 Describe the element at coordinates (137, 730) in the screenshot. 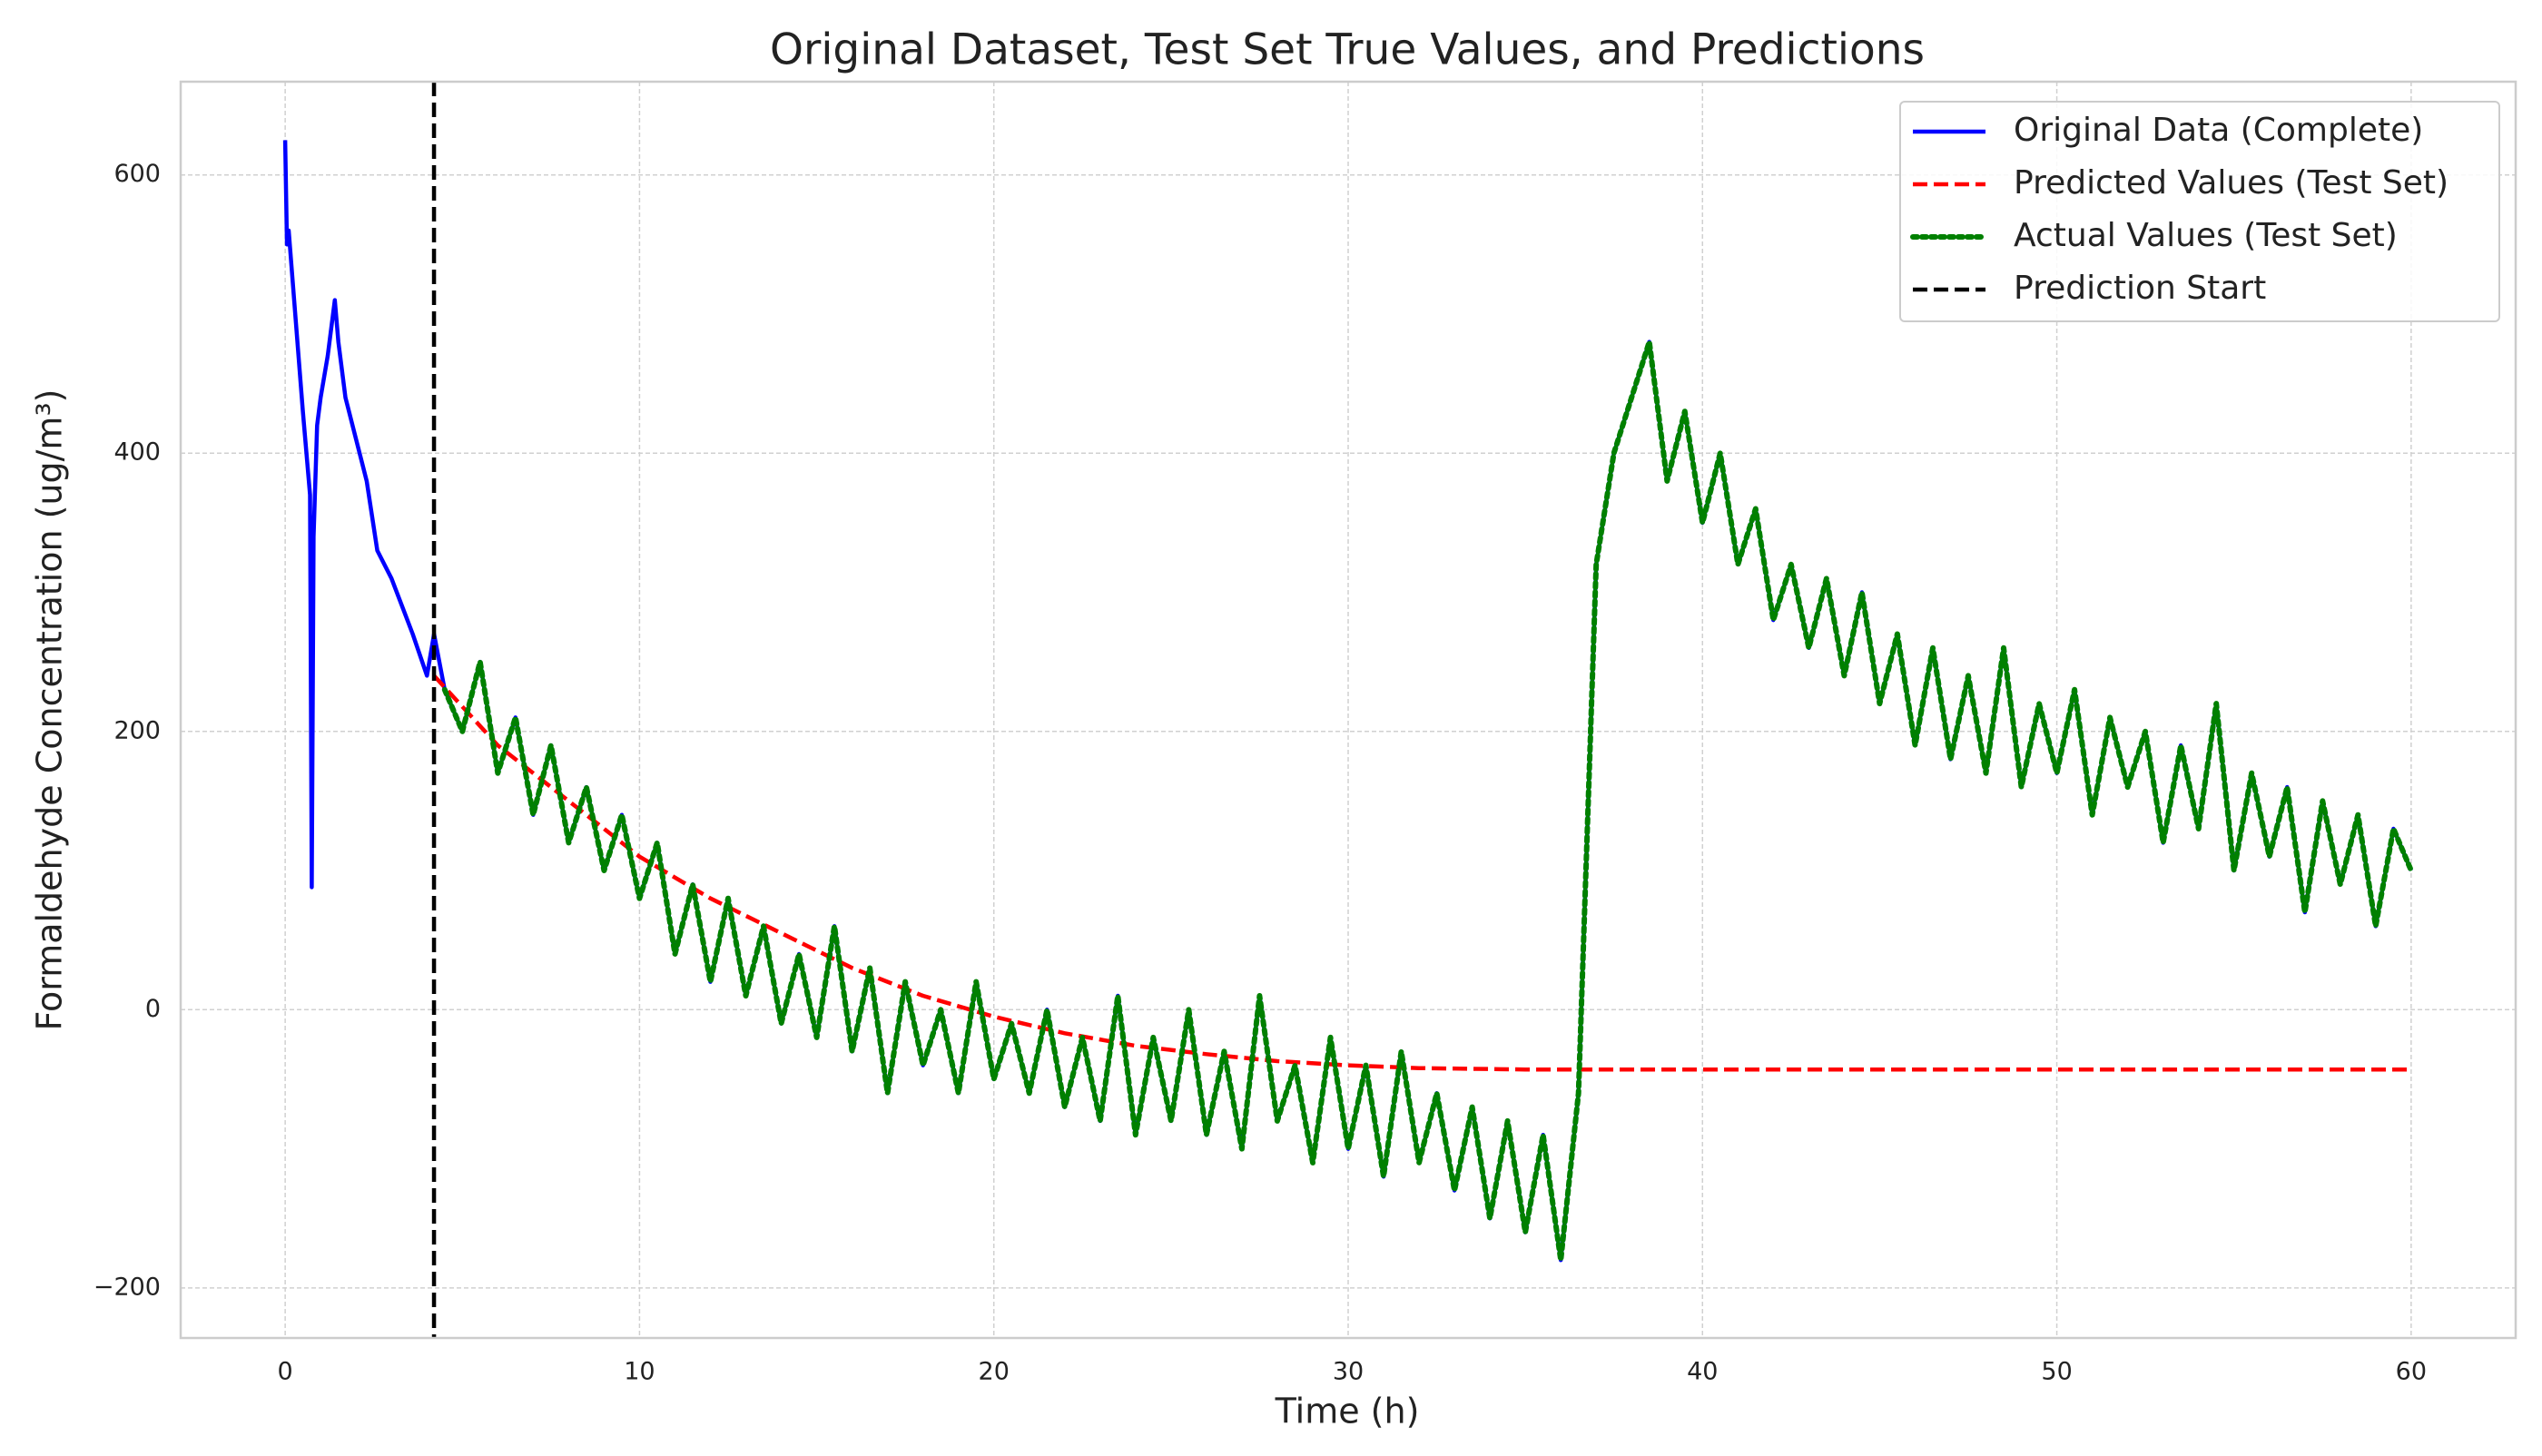

I see `y-tick-label: 200` at that location.